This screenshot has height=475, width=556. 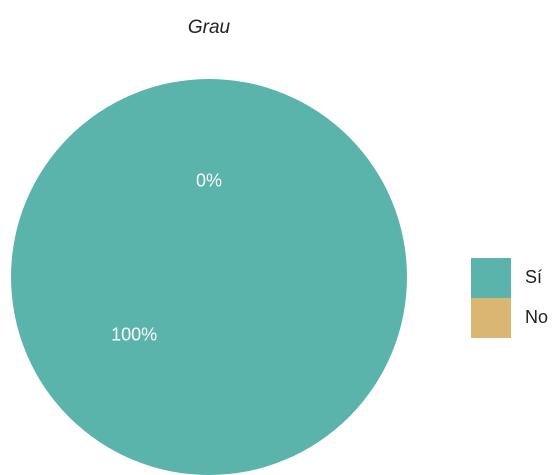 I want to click on data-label: 0%, so click(x=209, y=181).